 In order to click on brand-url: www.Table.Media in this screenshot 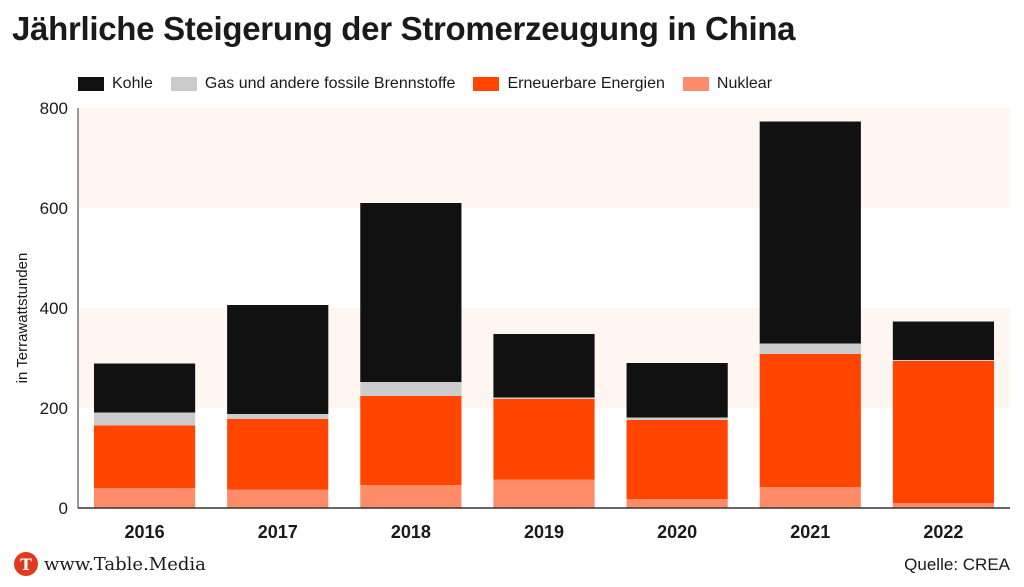, I will do `click(125, 564)`.